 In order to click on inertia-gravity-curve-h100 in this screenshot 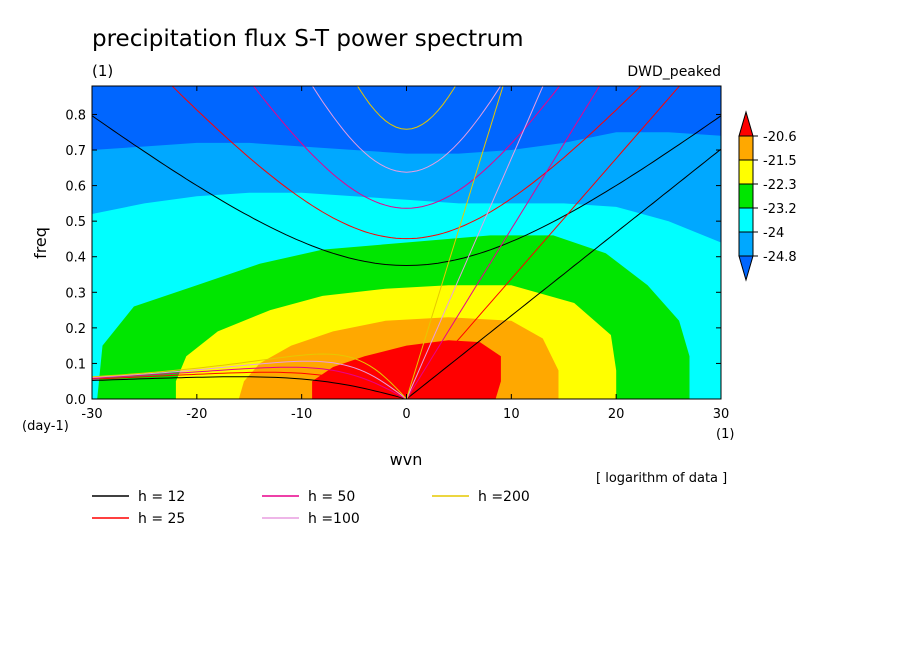, I will do `click(406, 129)`.